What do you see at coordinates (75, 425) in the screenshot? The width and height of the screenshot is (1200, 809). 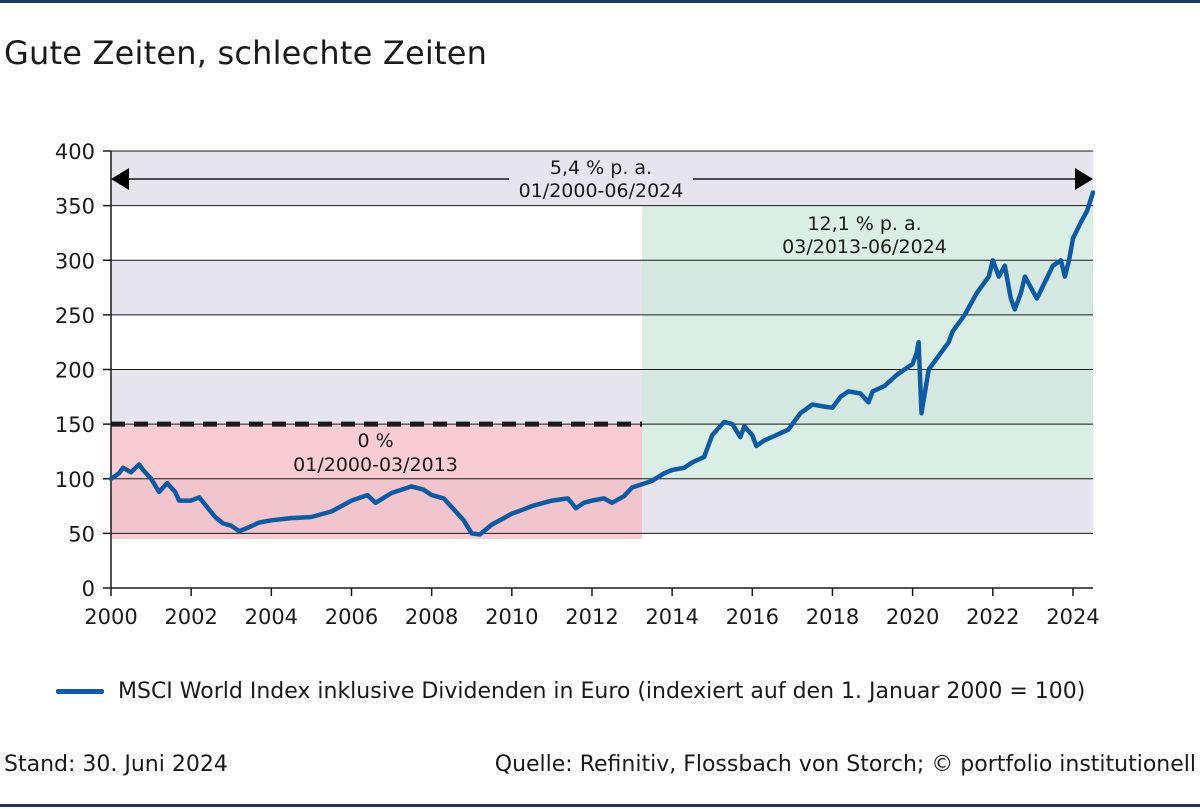 I see `y-tick-label: 150` at bounding box center [75, 425].